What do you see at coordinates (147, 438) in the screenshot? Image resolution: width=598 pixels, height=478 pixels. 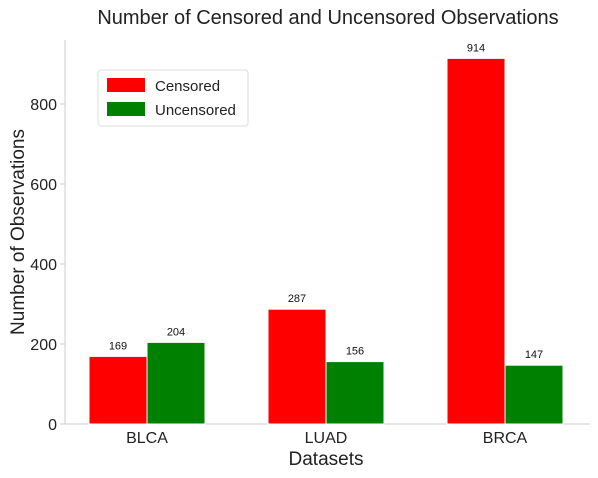 I see `x-tick-label: BLCA` at bounding box center [147, 438].